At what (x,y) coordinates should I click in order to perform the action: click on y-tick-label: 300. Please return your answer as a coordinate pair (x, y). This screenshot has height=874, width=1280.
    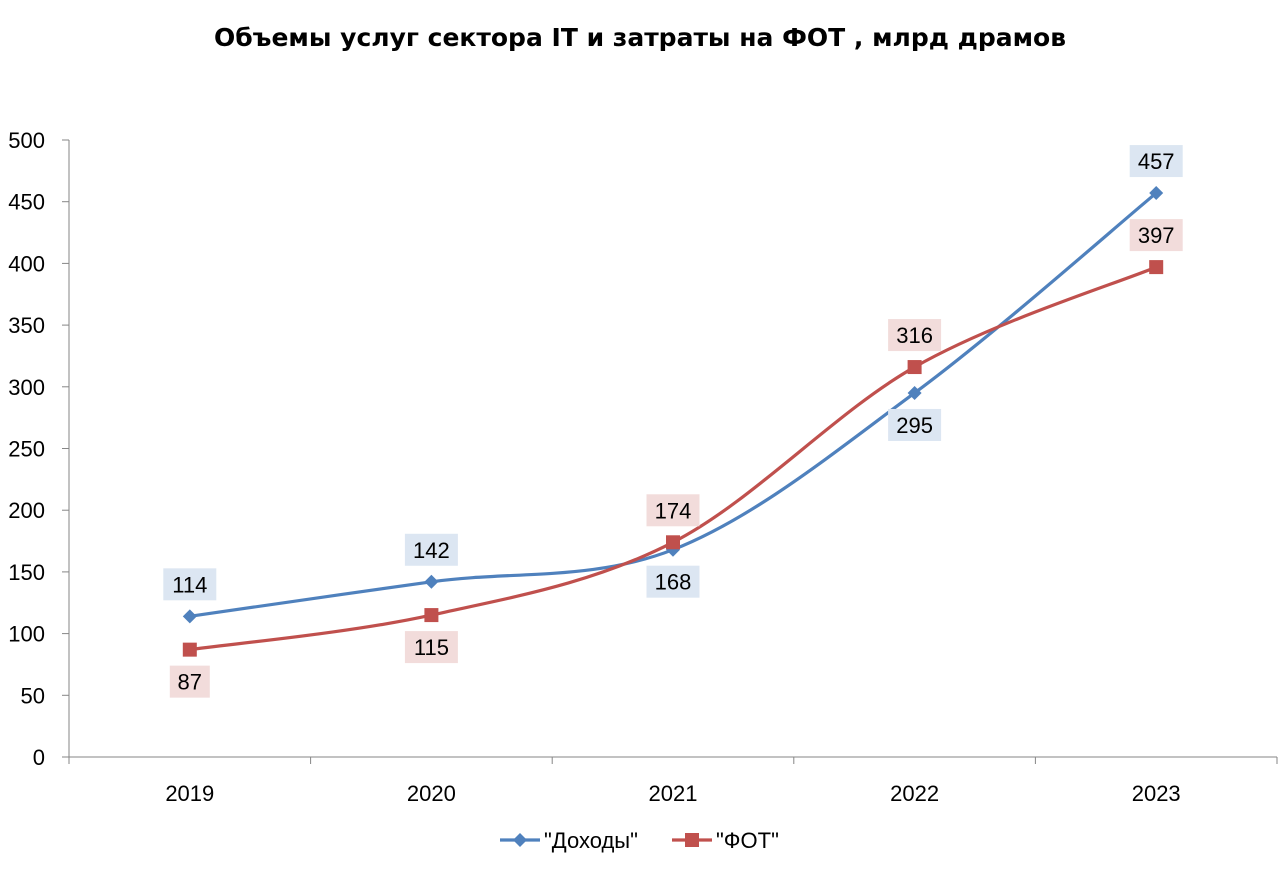
    Looking at the image, I should click on (26, 387).